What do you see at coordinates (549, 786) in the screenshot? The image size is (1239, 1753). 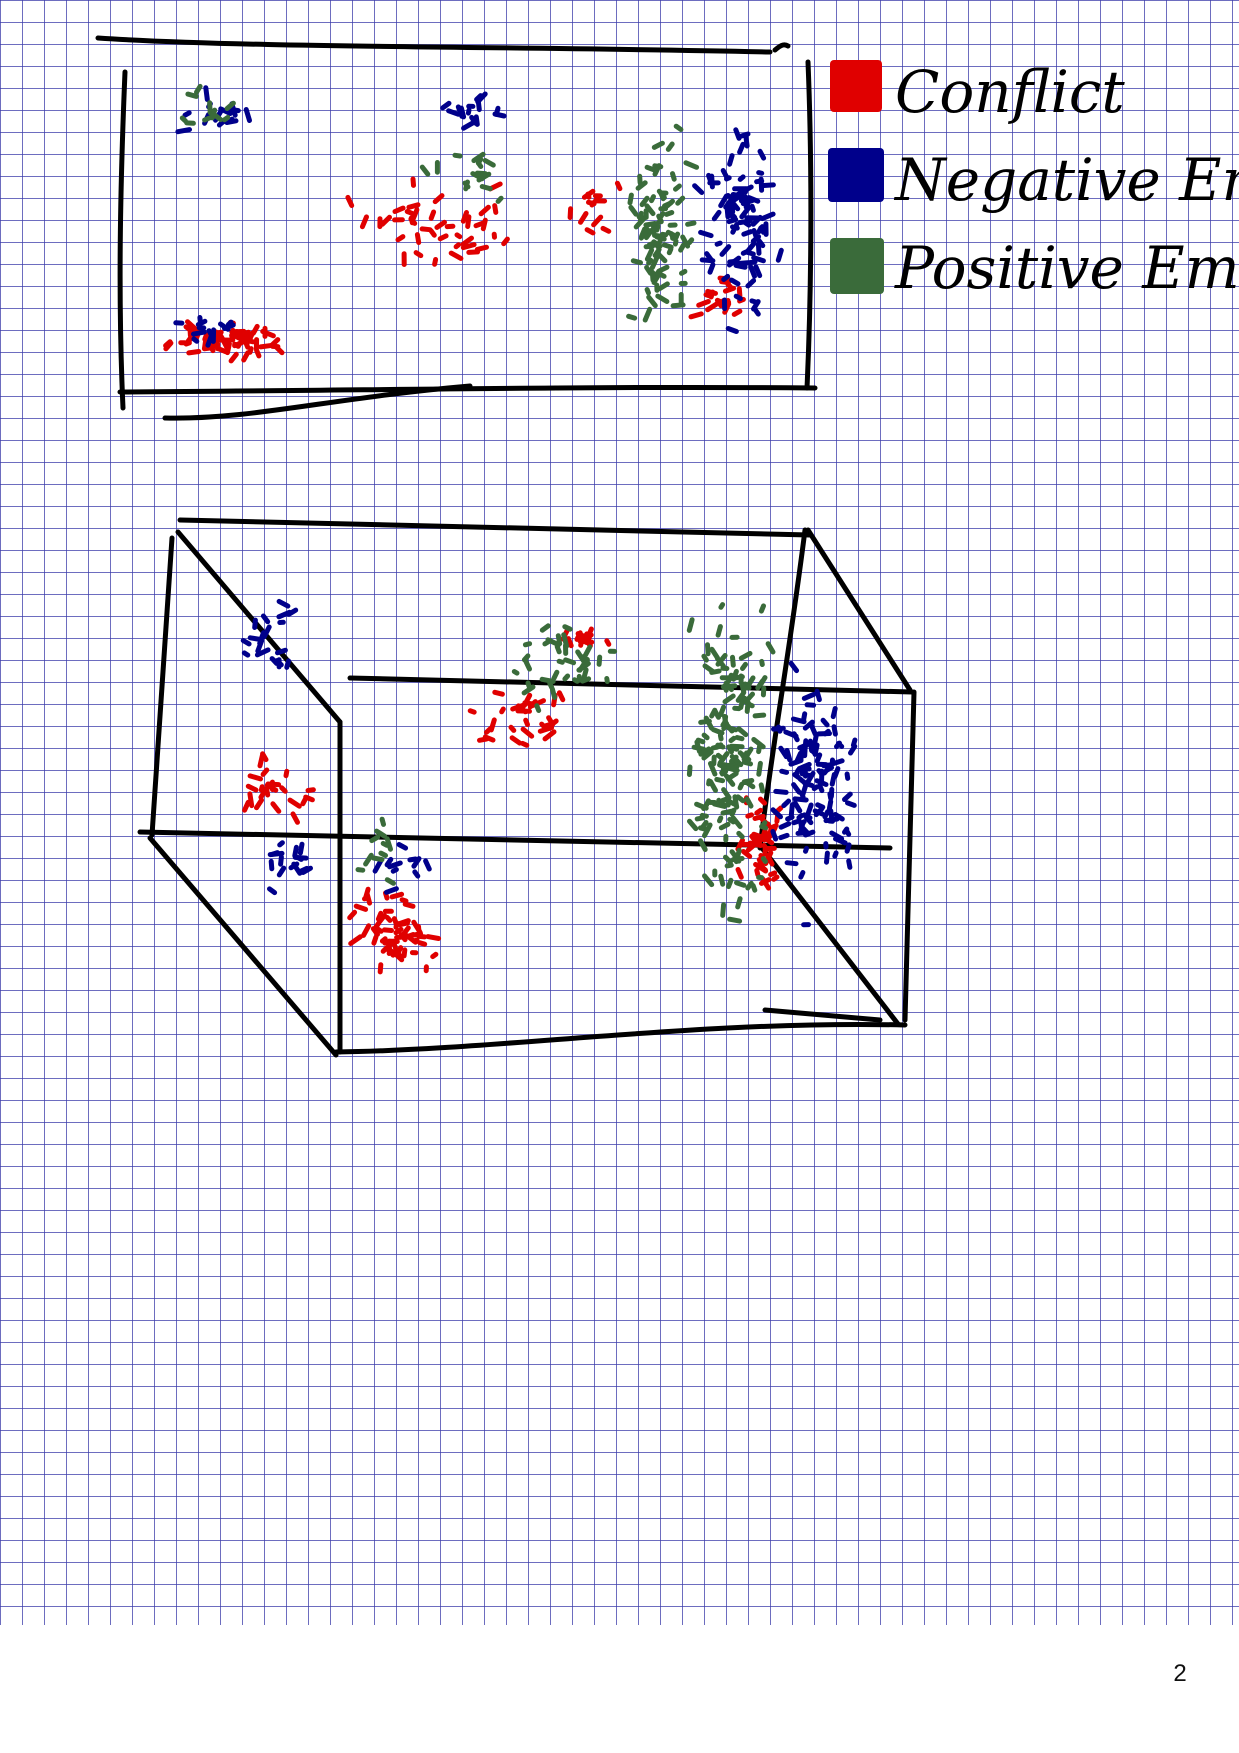 I see `plot-3d-points` at bounding box center [549, 786].